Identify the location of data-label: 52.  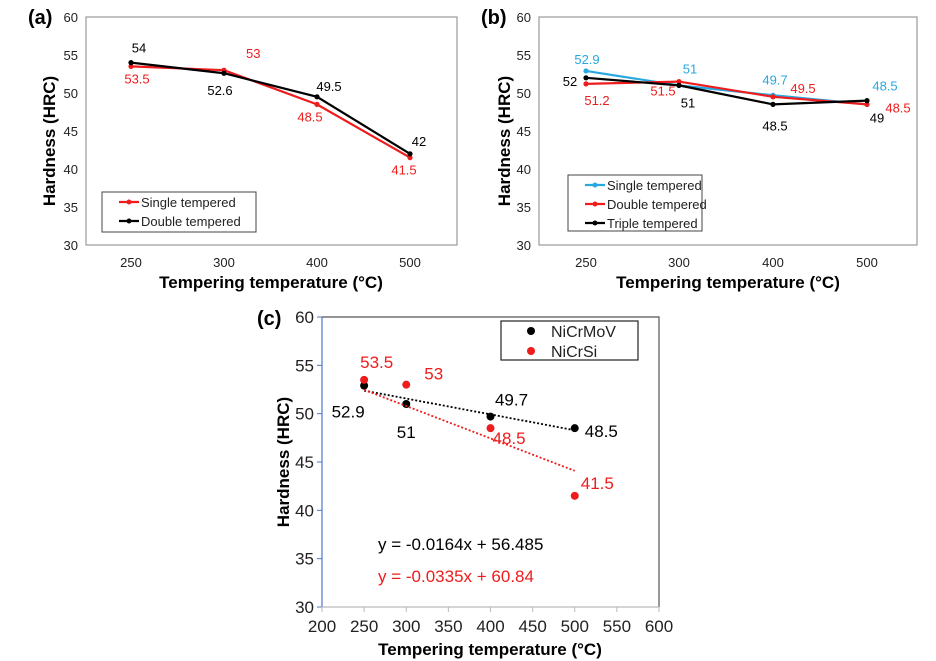
(570, 81).